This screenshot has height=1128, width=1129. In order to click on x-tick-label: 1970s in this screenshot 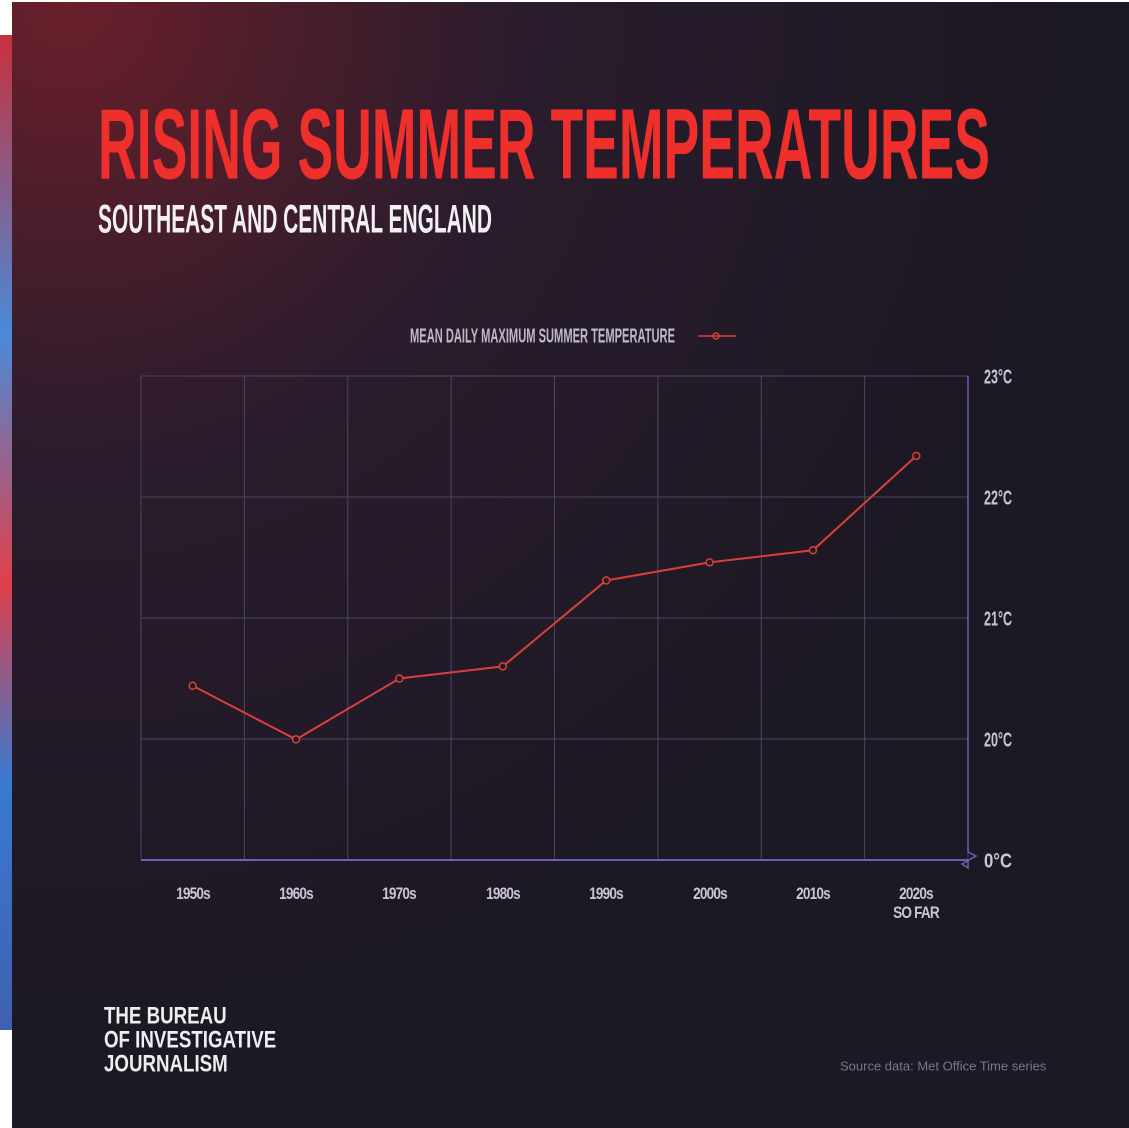, I will do `click(400, 893)`.